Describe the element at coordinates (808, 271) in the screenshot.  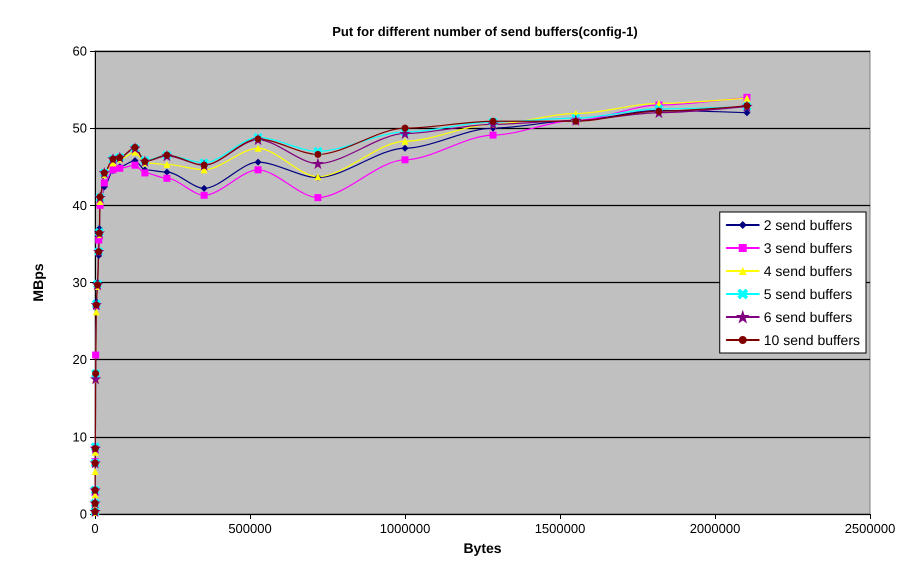
I see `legend-label: 4 send buffers` at that location.